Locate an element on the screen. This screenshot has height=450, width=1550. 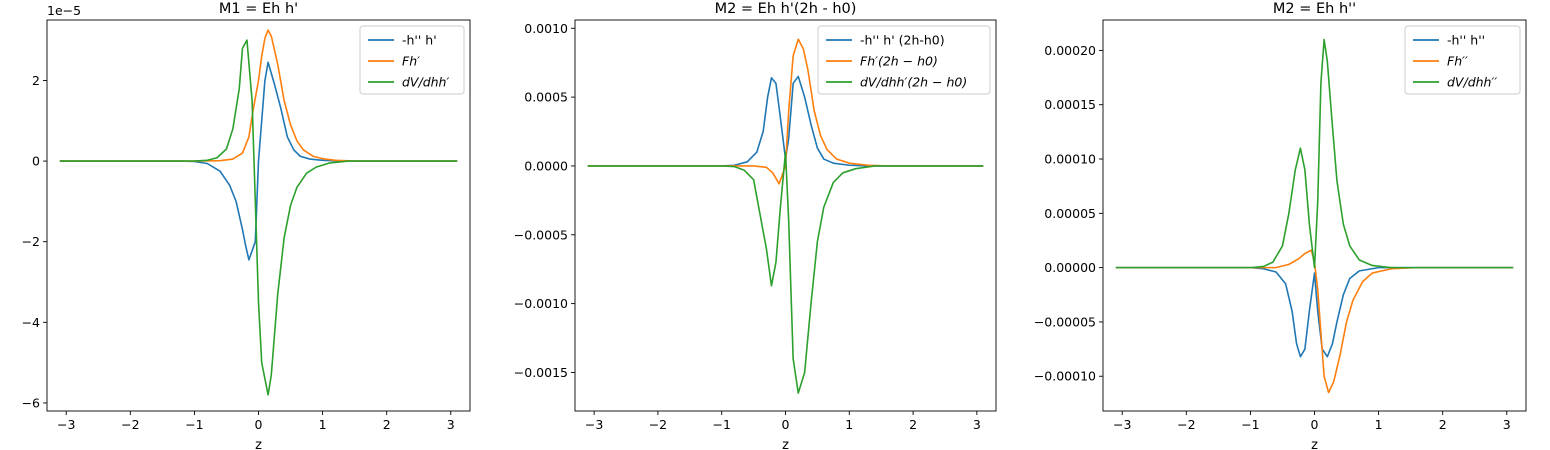
y-tick-label: 0.0005 is located at coordinates (546, 97).